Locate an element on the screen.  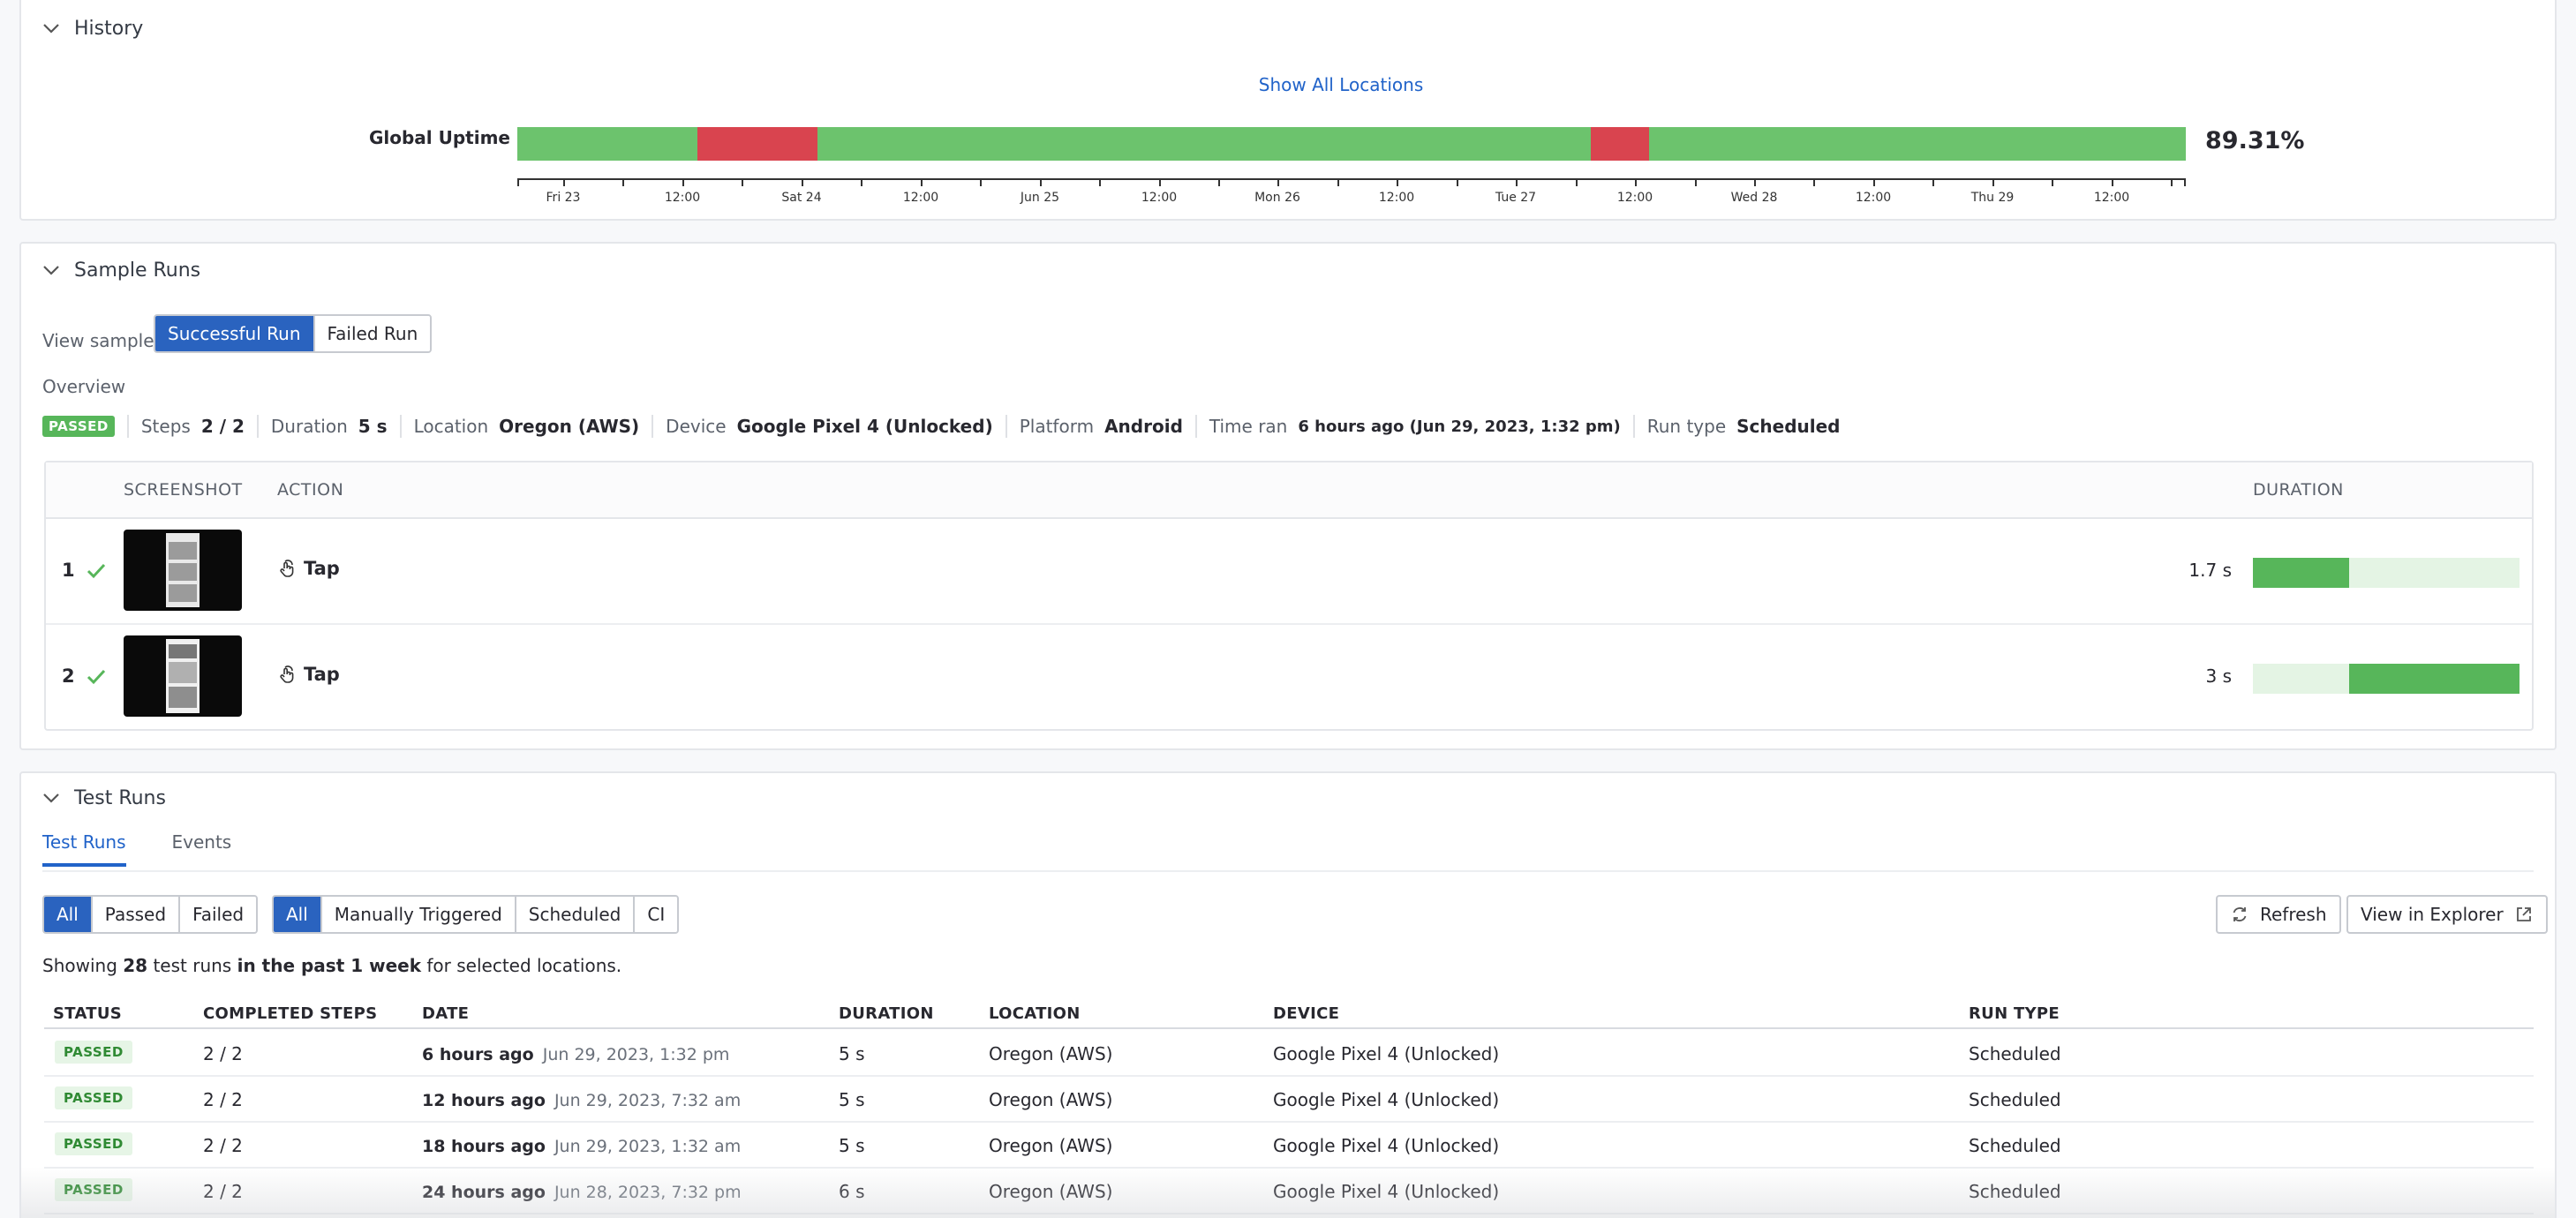
status-filter-passed: Passed is located at coordinates (136, 914).